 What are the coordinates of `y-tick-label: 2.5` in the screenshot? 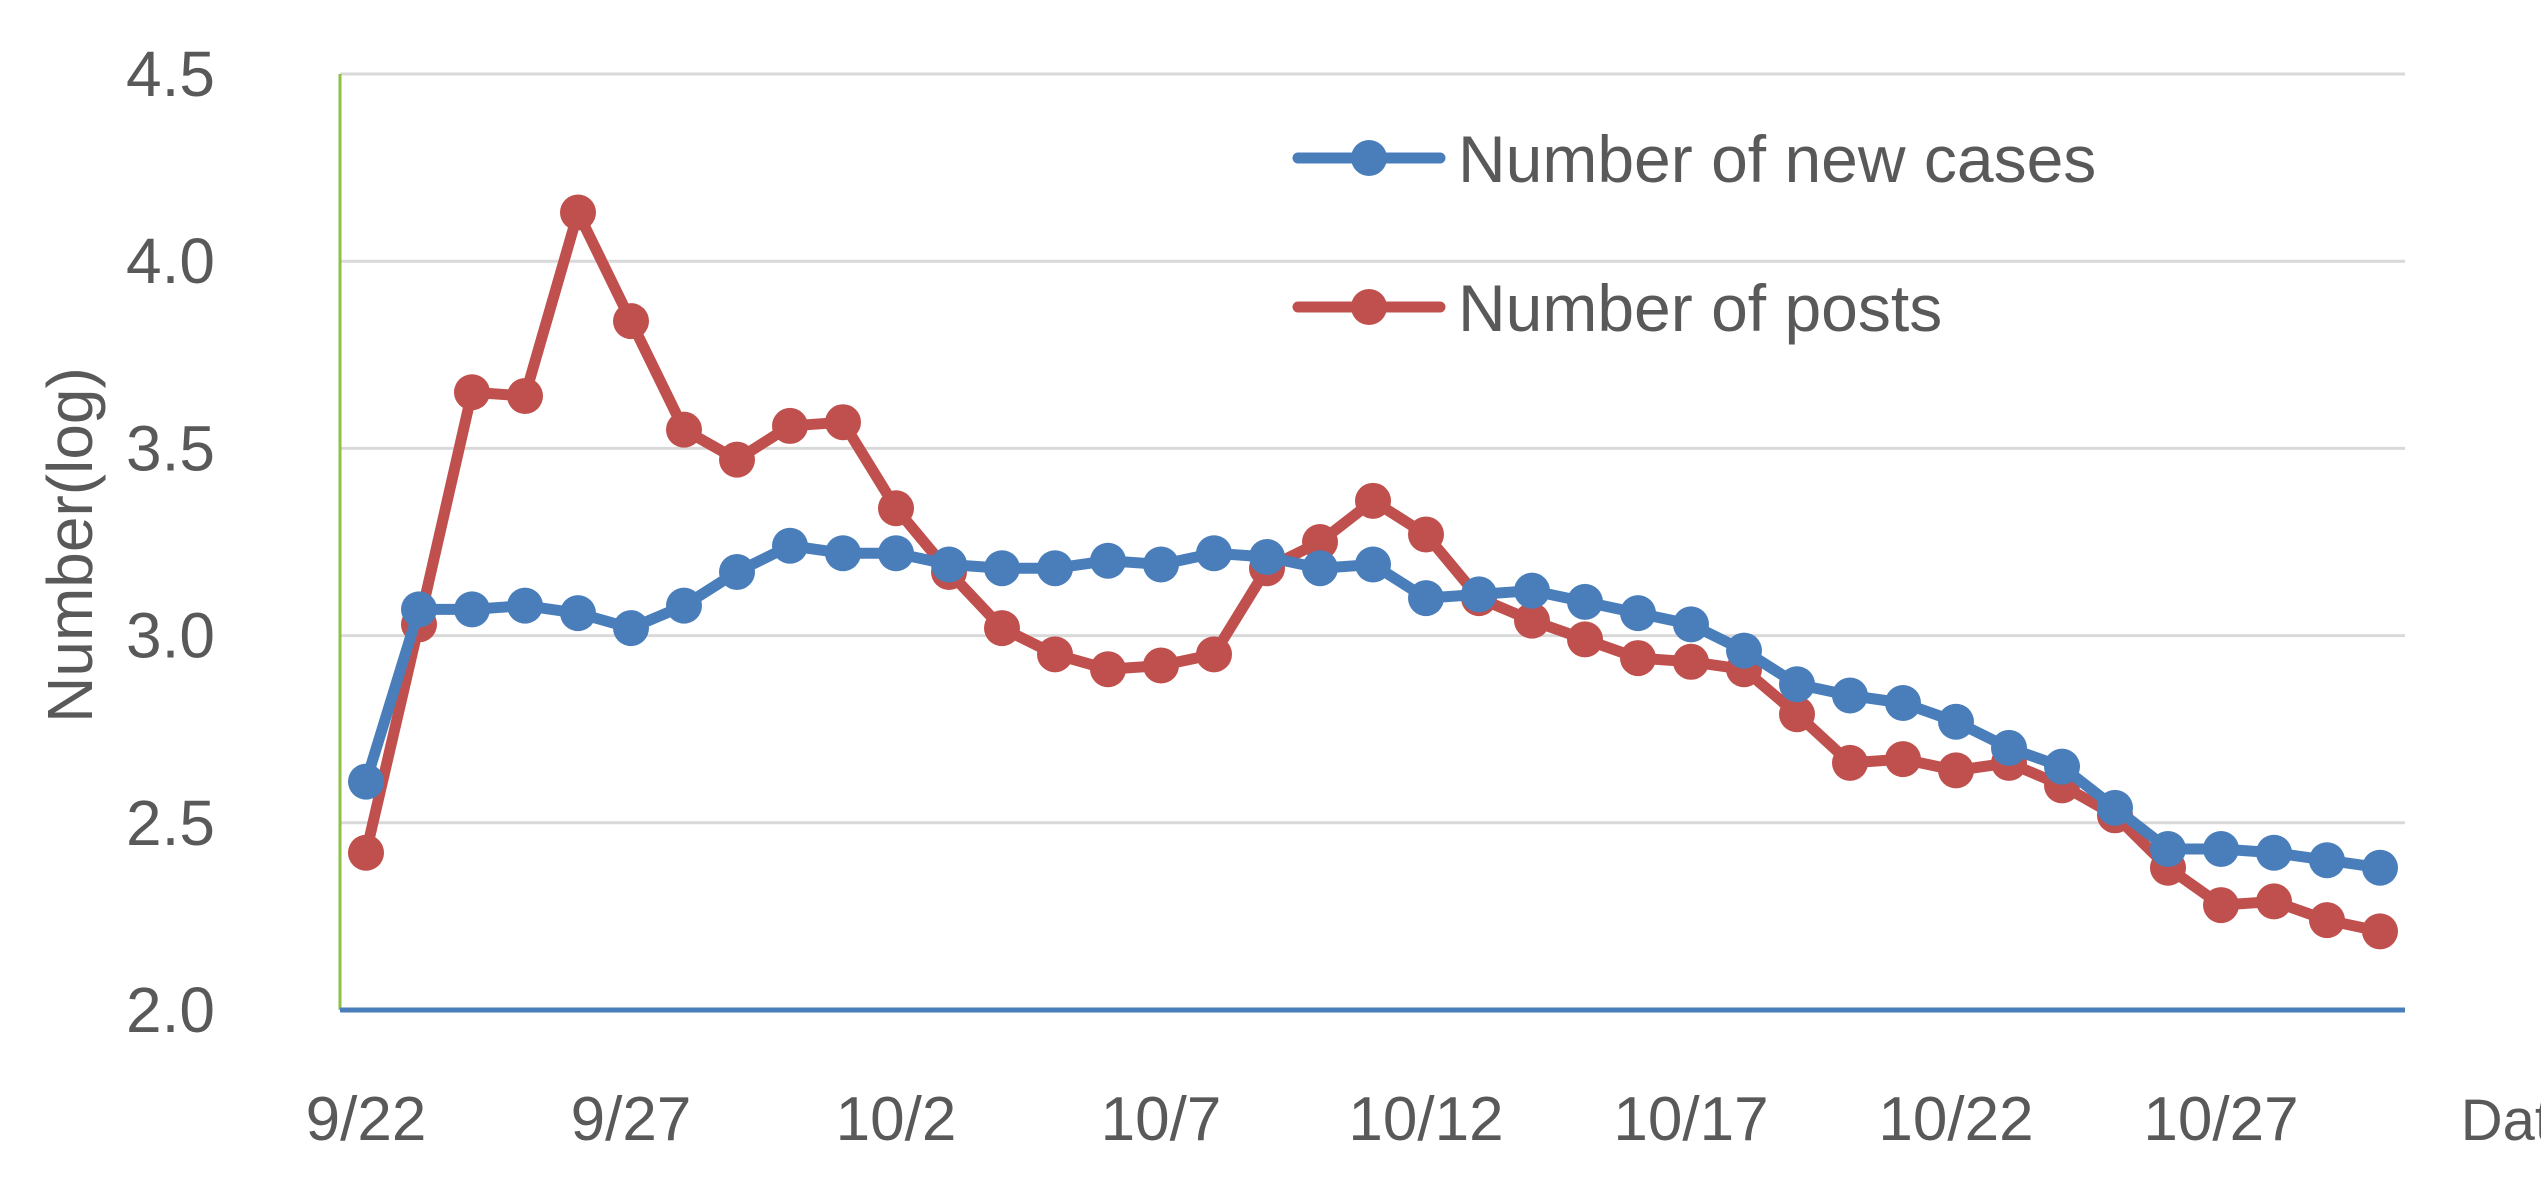 It's located at (170, 823).